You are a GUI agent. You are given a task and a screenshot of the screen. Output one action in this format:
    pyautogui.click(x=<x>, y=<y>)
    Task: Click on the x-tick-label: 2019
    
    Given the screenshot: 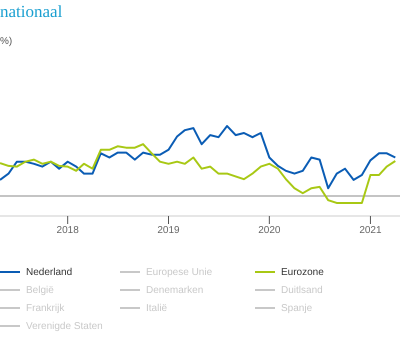 What is the action you would take?
    pyautogui.click(x=168, y=230)
    